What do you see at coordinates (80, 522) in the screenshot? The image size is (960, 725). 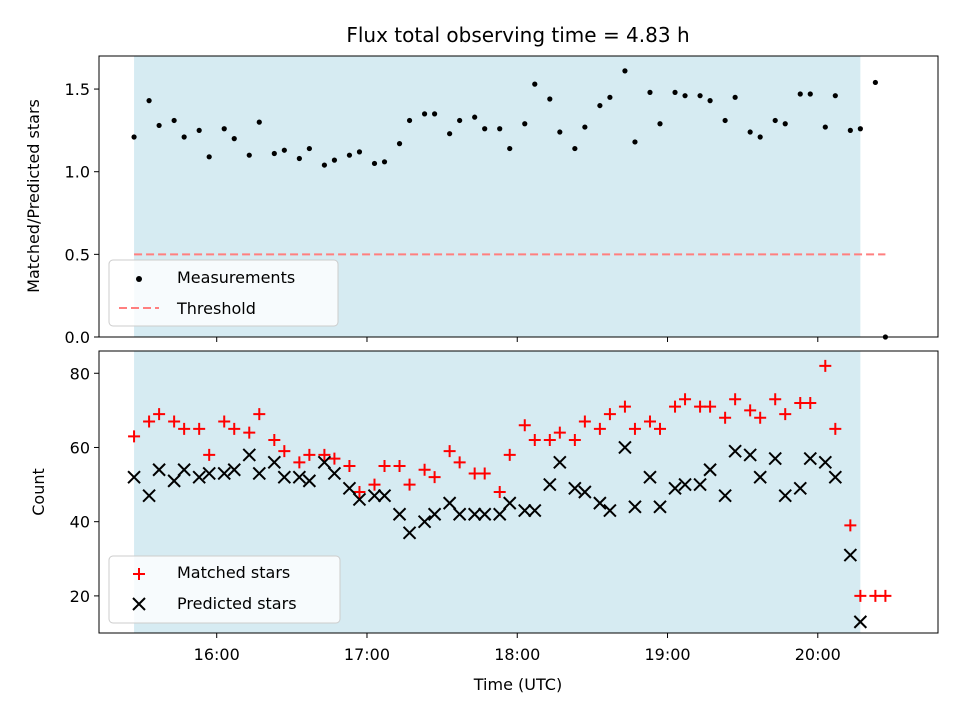 I see `bottom-y-tick-label: 40` at bounding box center [80, 522].